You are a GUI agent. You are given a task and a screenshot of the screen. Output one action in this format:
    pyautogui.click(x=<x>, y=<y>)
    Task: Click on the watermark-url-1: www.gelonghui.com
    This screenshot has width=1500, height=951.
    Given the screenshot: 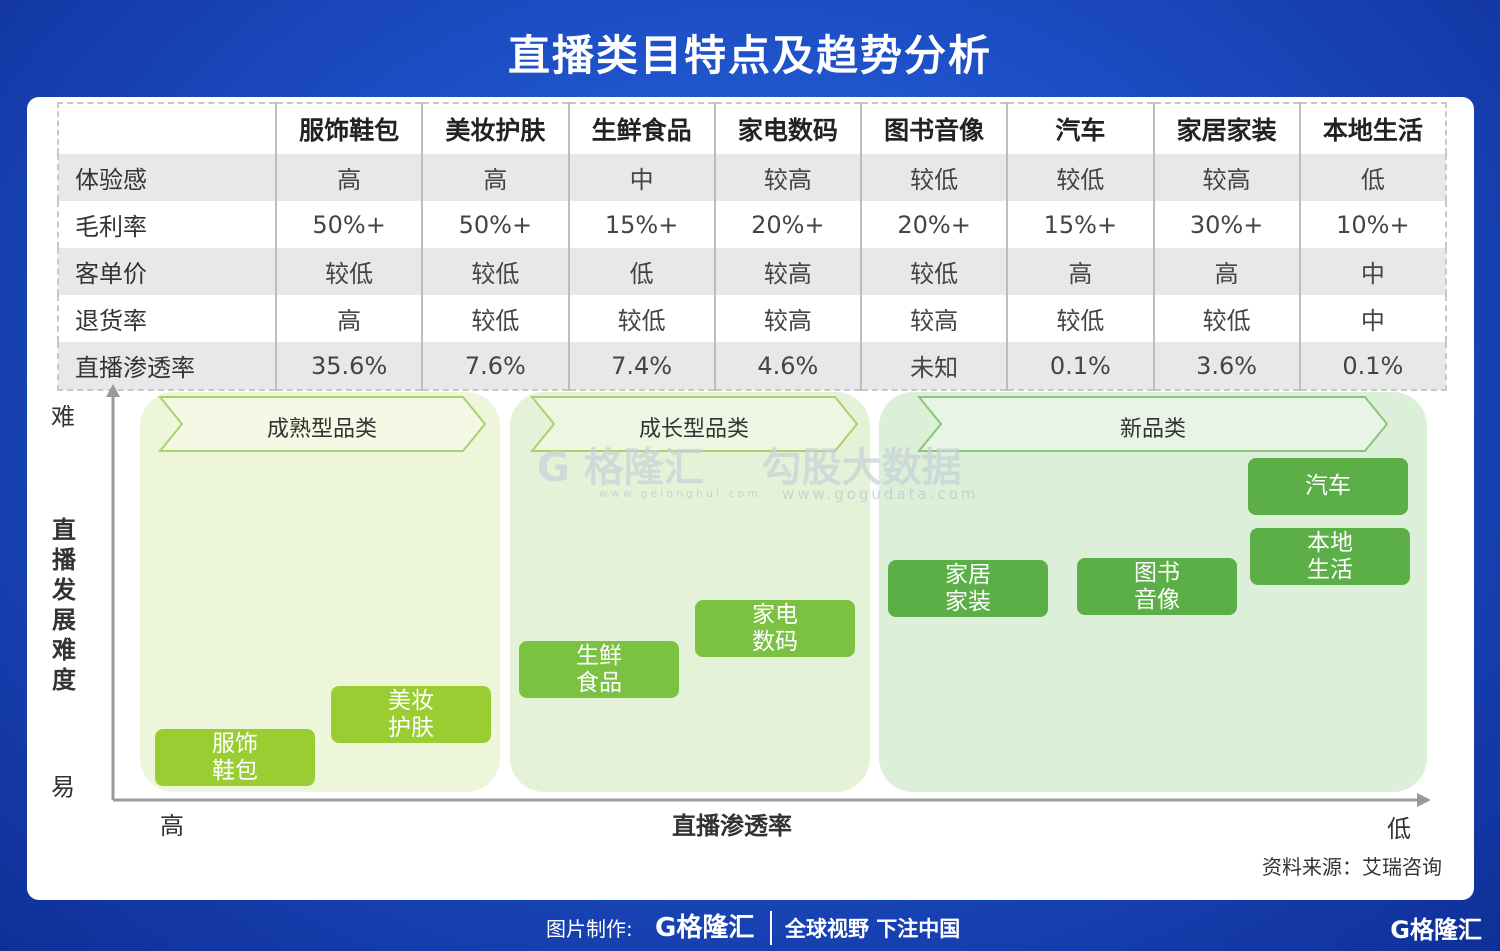 What is the action you would take?
    pyautogui.click(x=680, y=493)
    